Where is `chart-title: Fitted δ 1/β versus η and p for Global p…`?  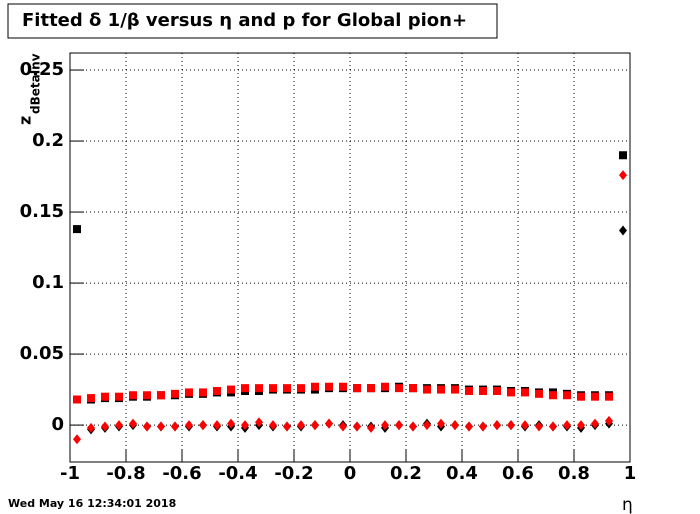
chart-title: Fitted δ 1/β versus η and p for Global p… is located at coordinates (244, 20).